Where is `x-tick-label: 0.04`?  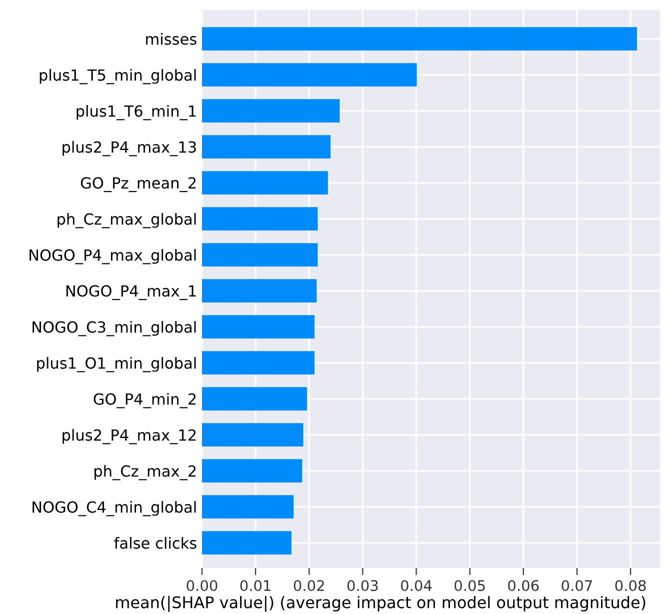
x-tick-label: 0.04 is located at coordinates (416, 586).